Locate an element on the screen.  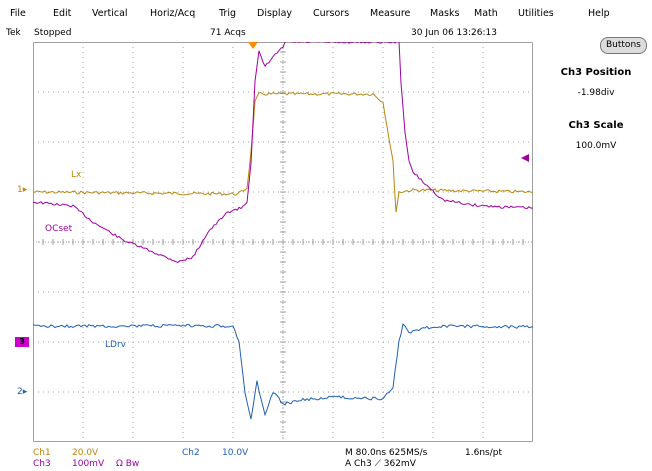
status-bar: Tek Stopped 71 Acqs 30 Jun 06 13:26:13 is located at coordinates (326, 35).